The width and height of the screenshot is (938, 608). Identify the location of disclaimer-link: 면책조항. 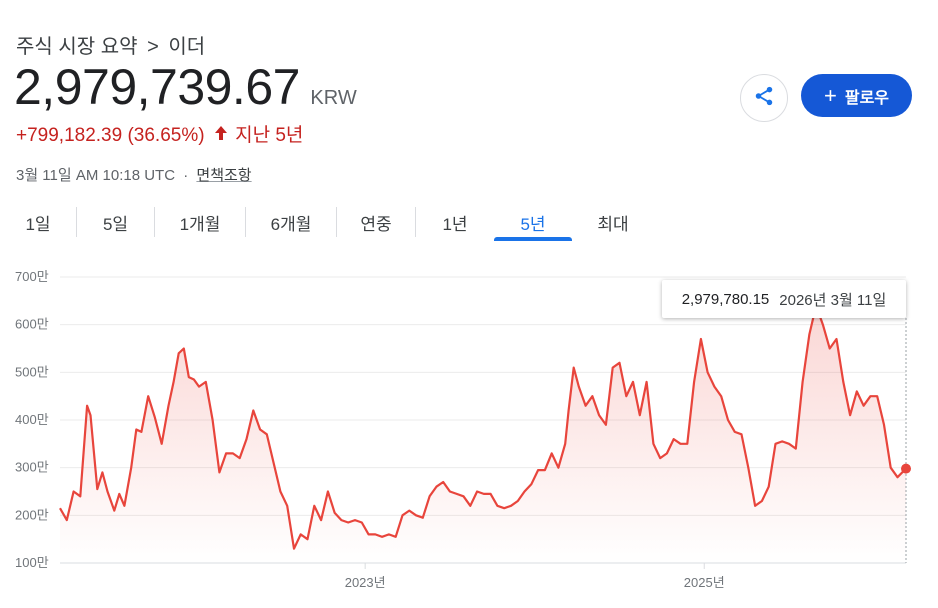
(224, 175).